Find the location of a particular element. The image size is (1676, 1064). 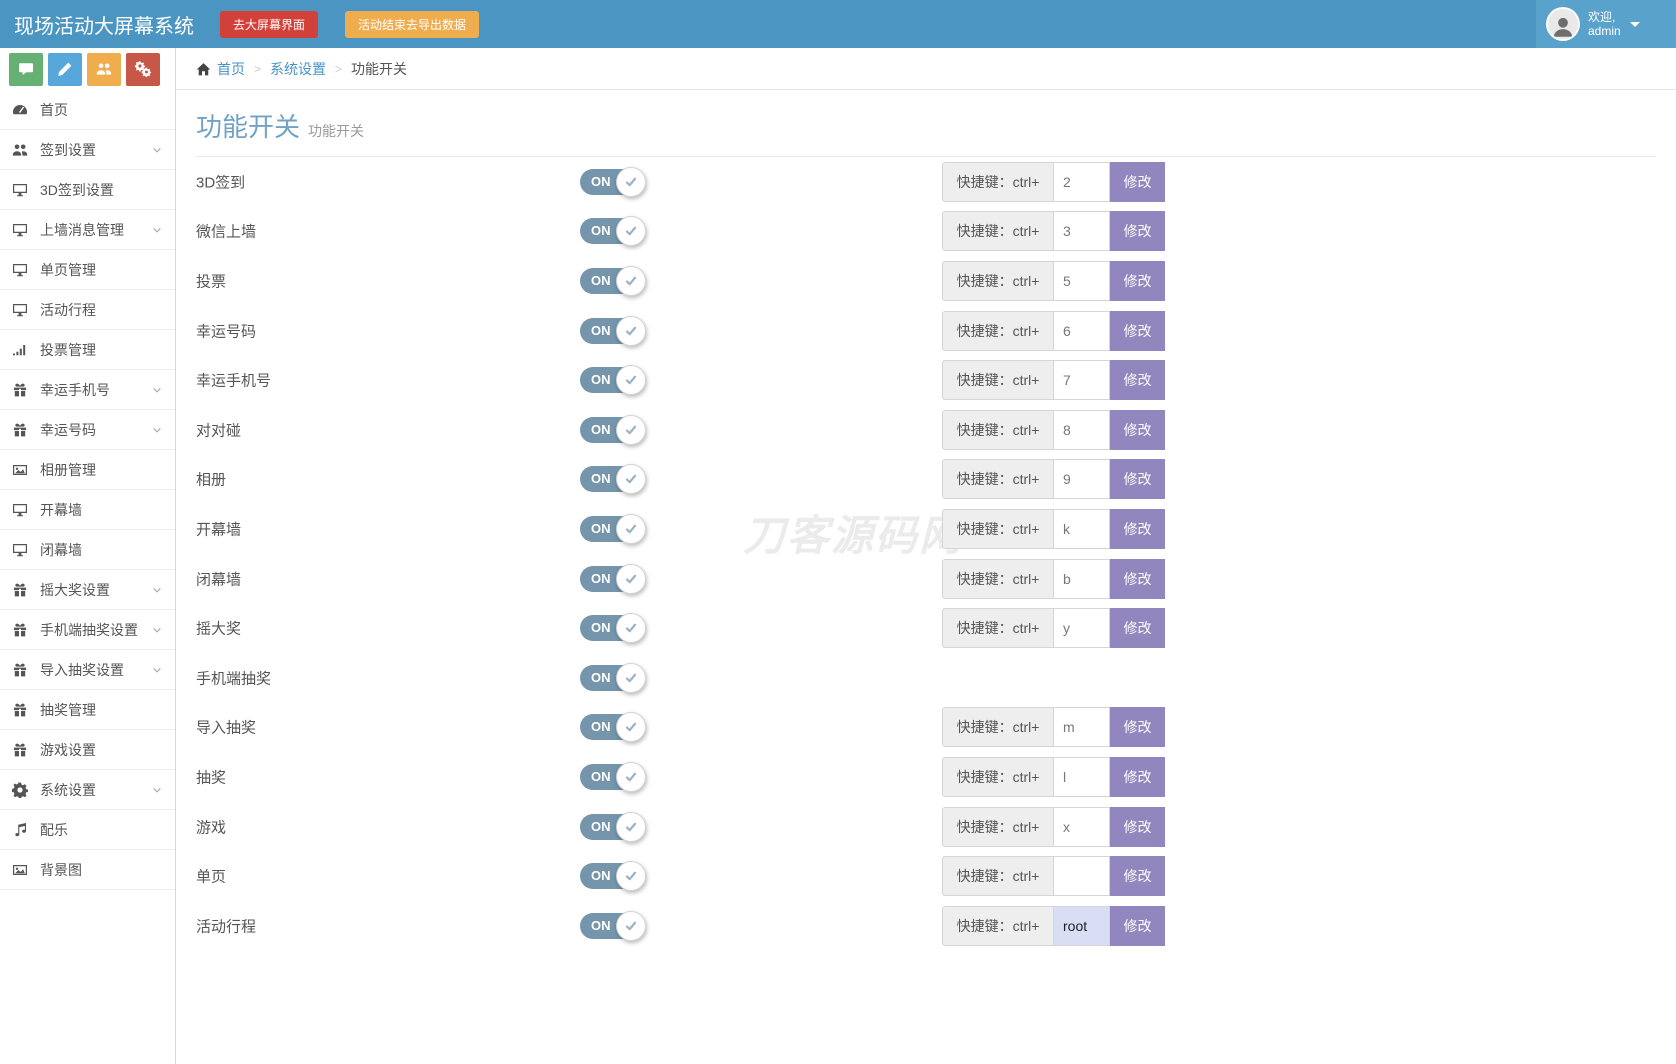

sidebar-item: 单页管理 is located at coordinates (87, 270).